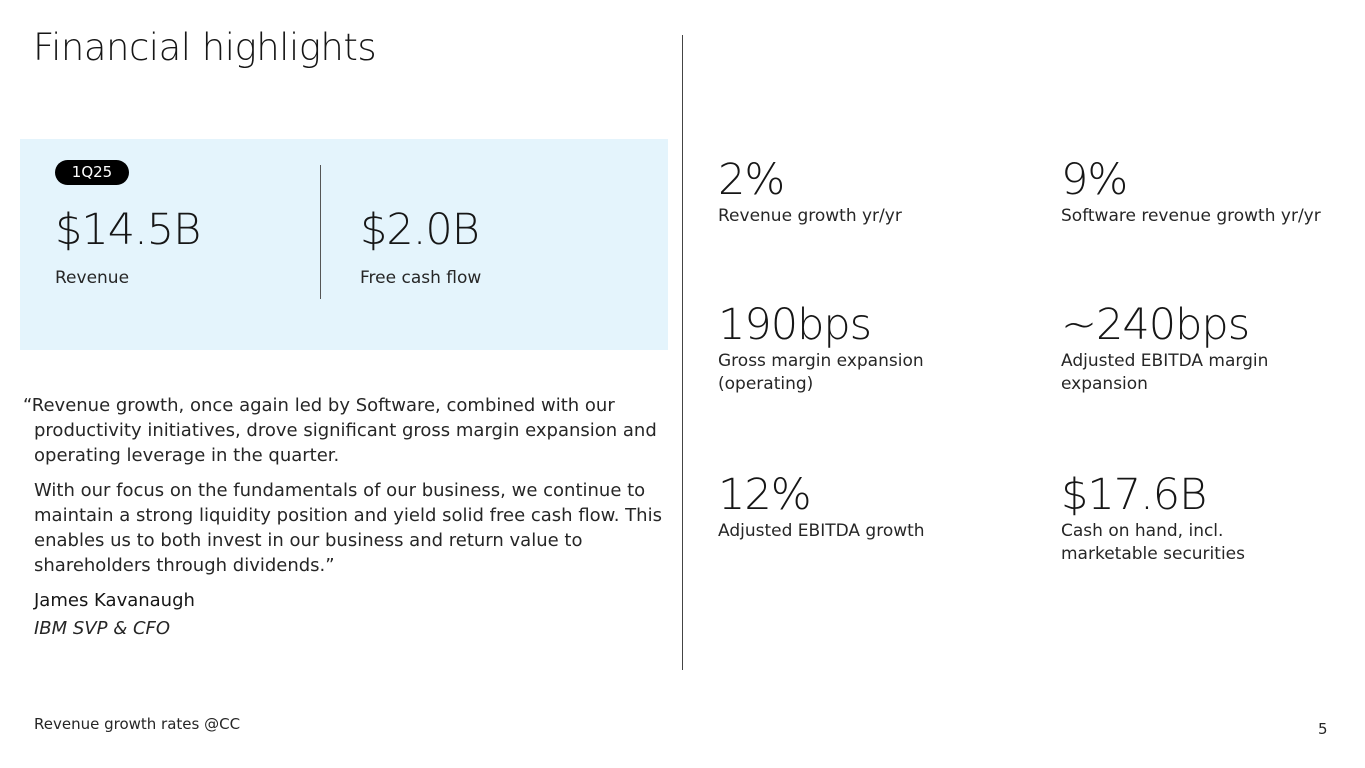  I want to click on metric-value: 190bps, so click(795, 325).